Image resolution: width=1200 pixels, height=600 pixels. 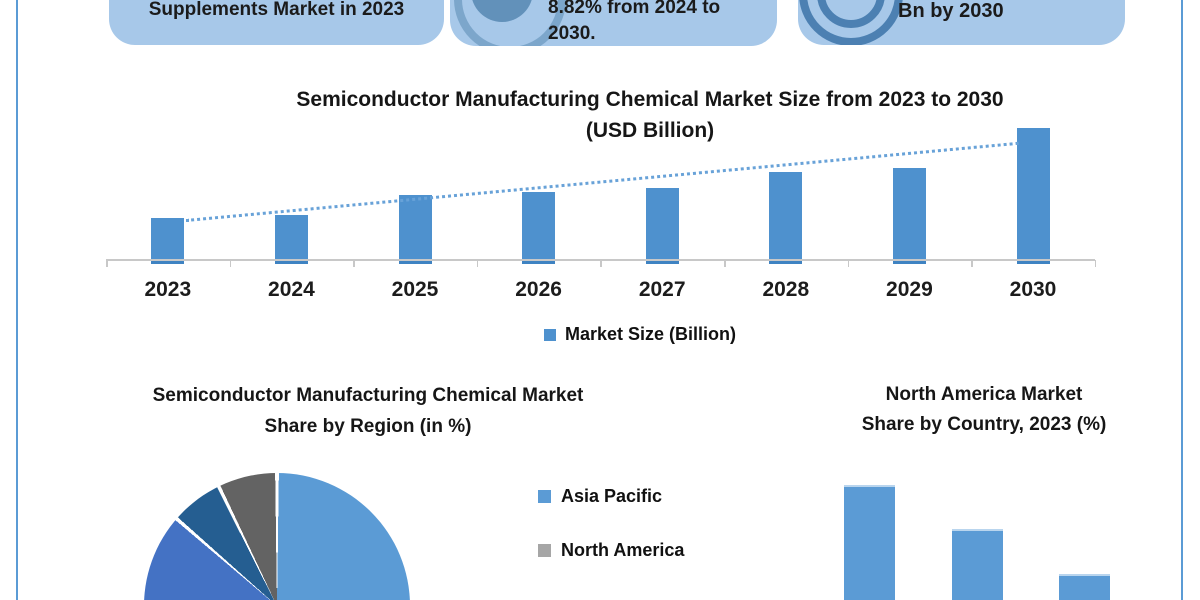 What do you see at coordinates (1033, 195) in the screenshot?
I see `bar-2030` at bounding box center [1033, 195].